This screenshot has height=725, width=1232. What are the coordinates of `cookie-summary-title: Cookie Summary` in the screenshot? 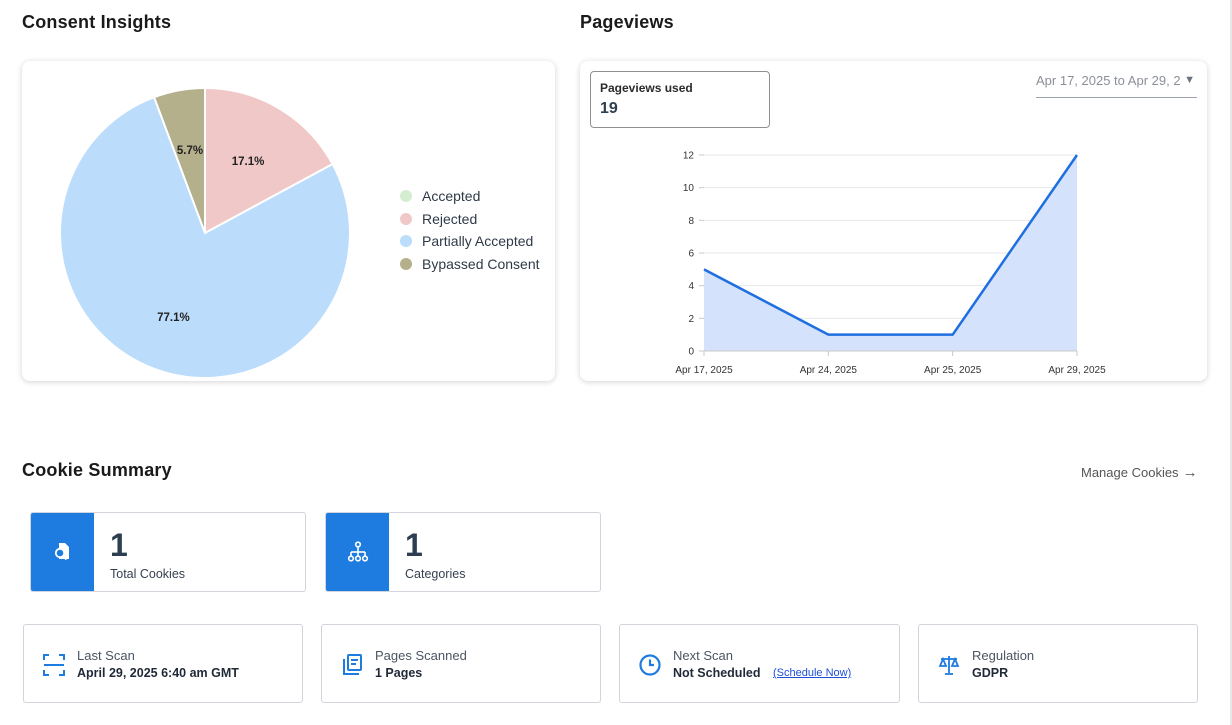 It's located at (97, 470).